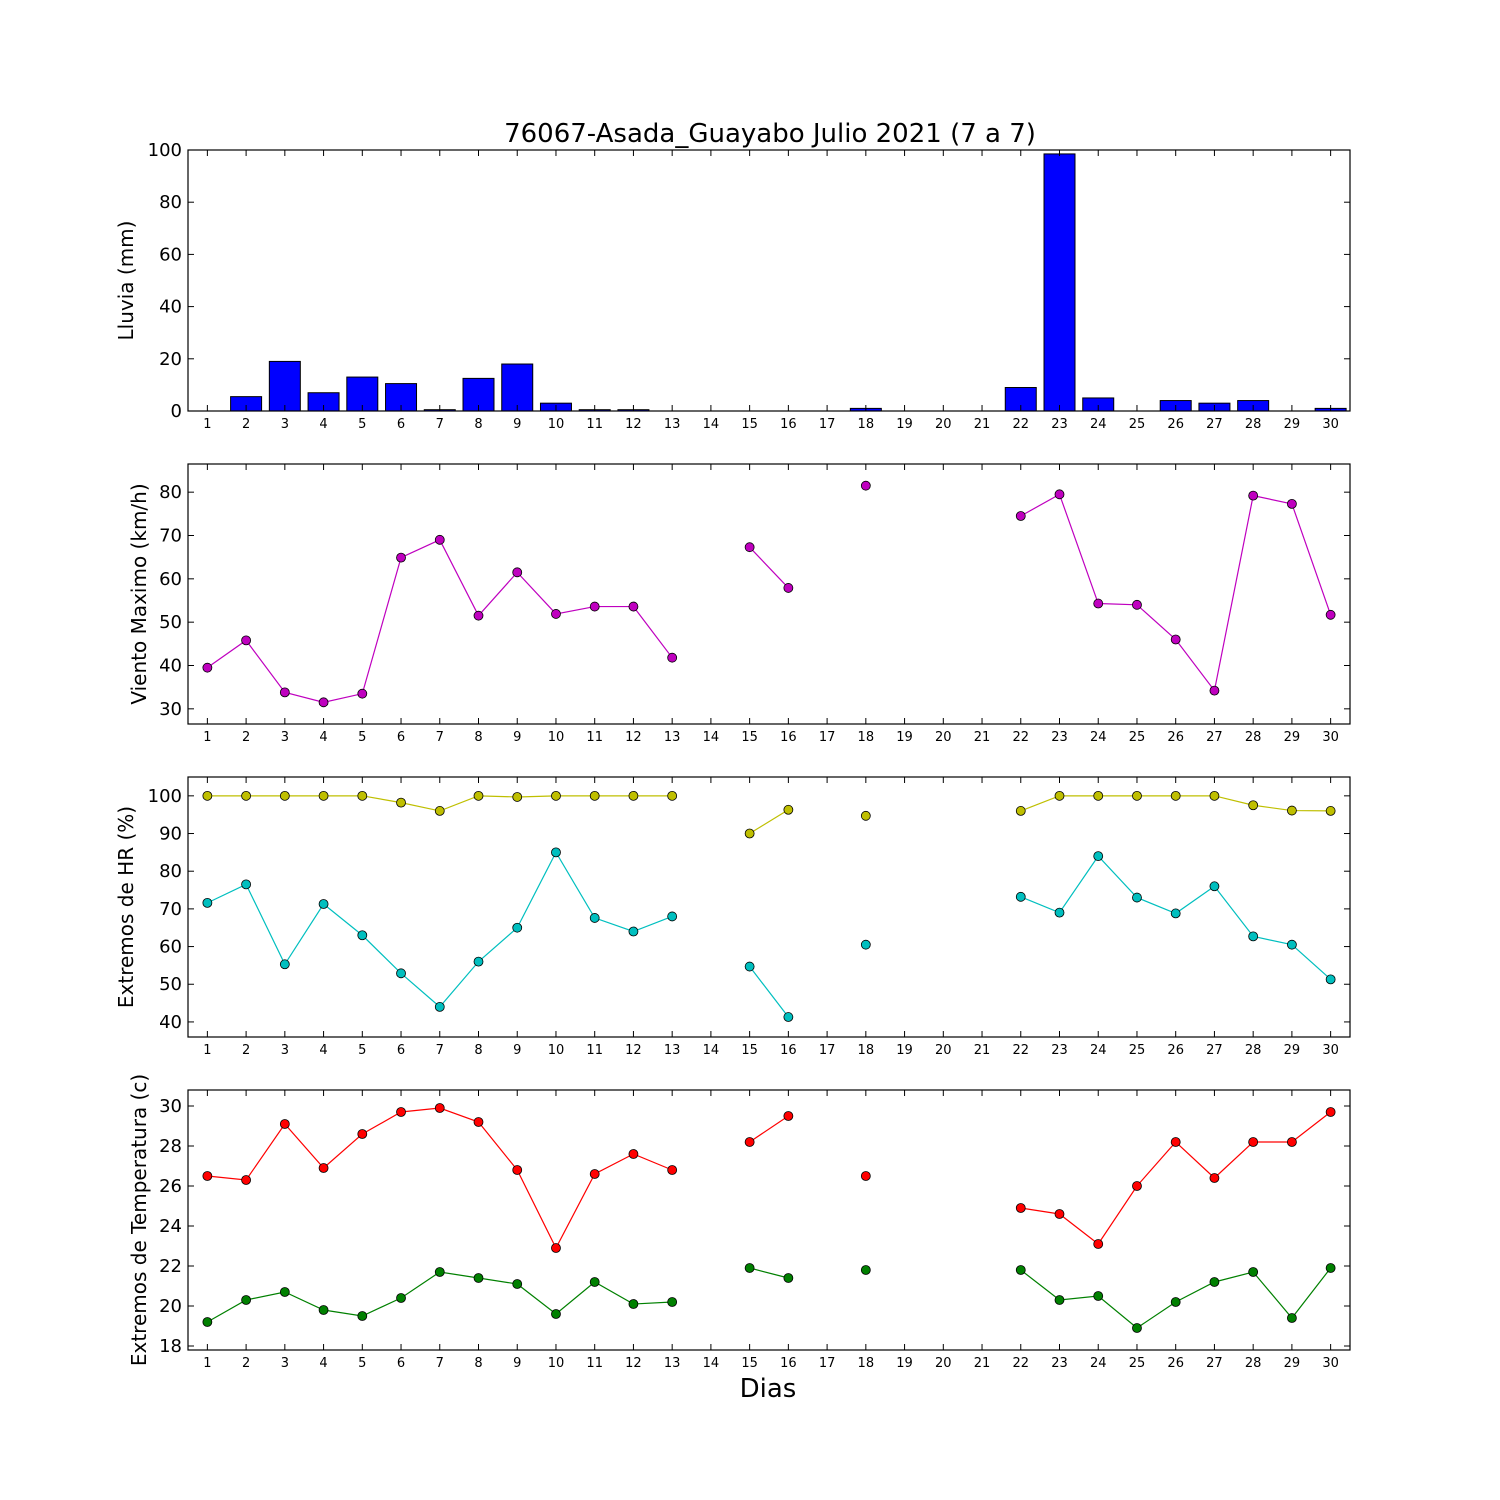  I want to click on x-tick-label: 11, so click(594, 1050).